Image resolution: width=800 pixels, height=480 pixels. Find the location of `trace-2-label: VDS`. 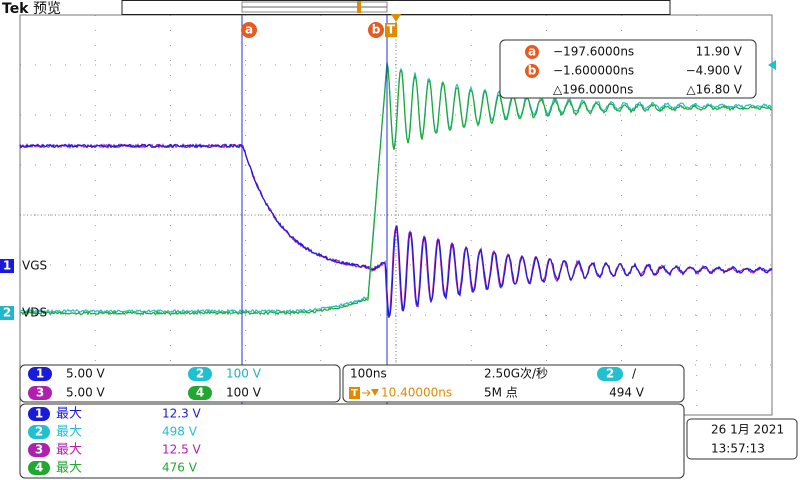

trace-2-label: VDS is located at coordinates (34, 313).